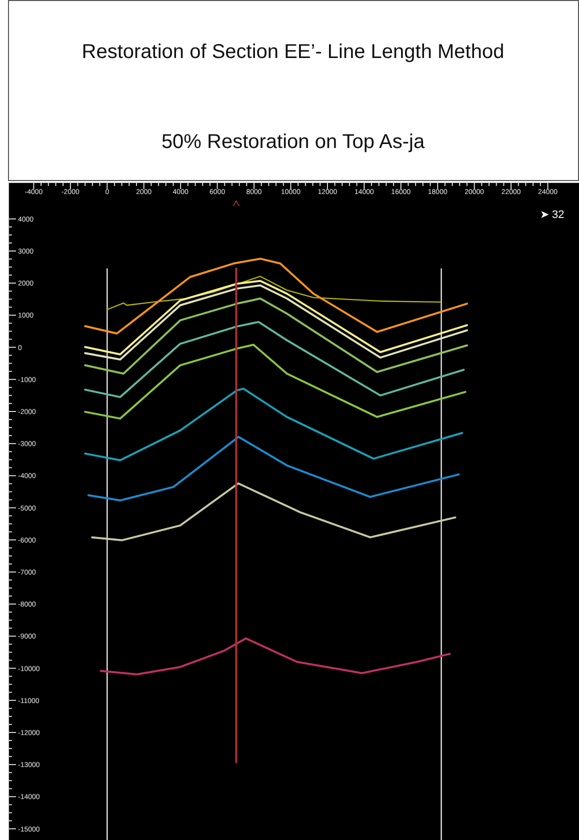 This screenshot has width=579, height=840. I want to click on annotation: ➤ 32, so click(552, 215).